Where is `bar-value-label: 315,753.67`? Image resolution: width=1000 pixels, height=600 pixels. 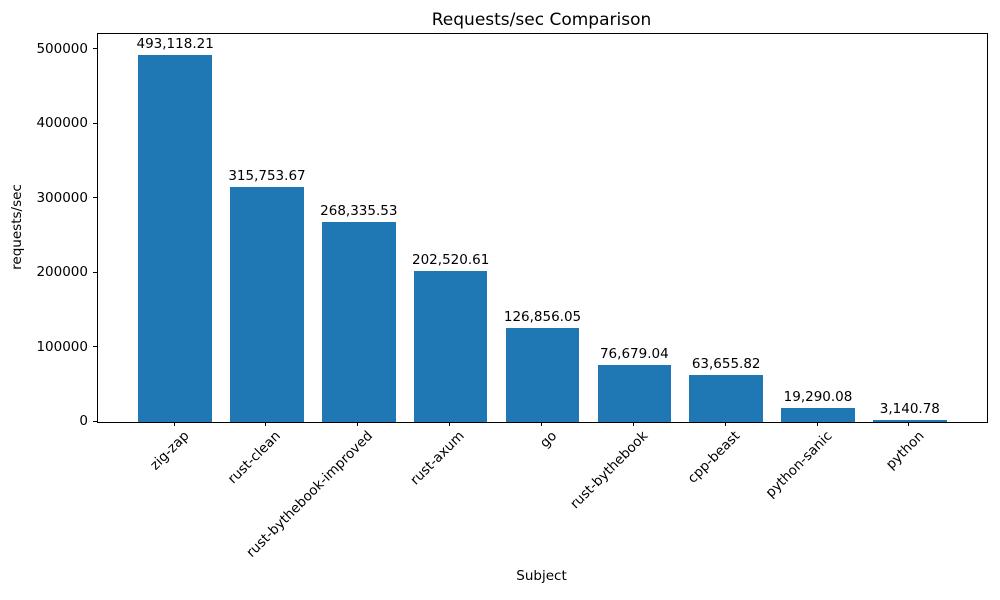
bar-value-label: 315,753.67 is located at coordinates (267, 175).